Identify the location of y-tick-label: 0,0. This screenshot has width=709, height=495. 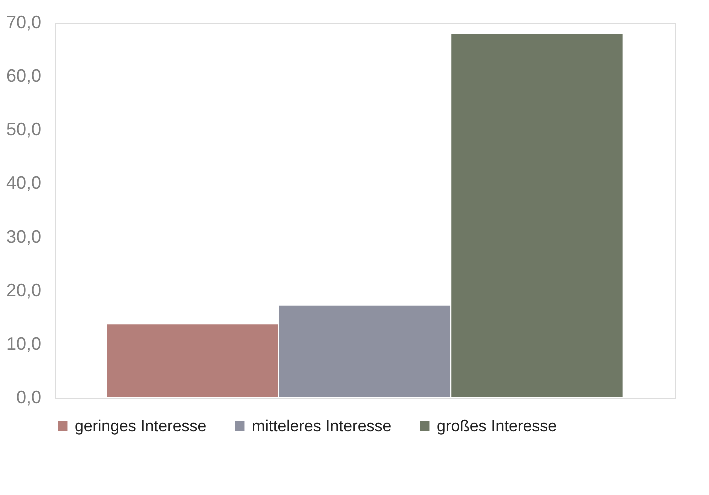
(29, 398).